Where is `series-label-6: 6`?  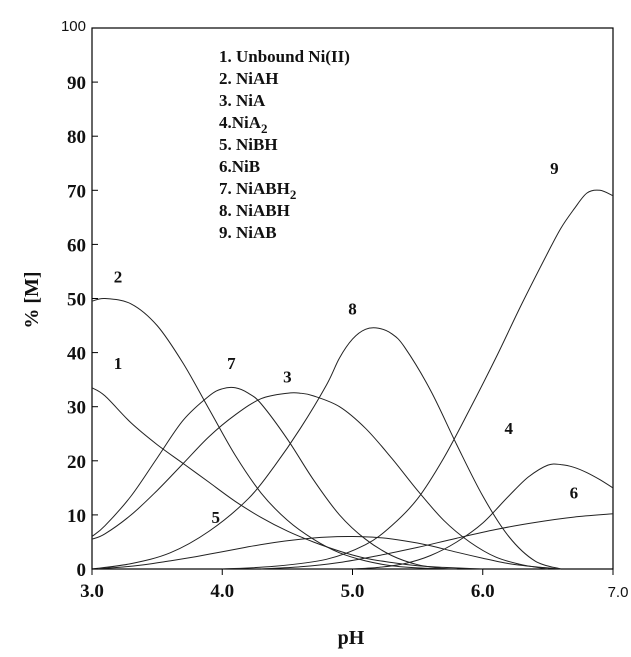 series-label-6: 6 is located at coordinates (574, 493).